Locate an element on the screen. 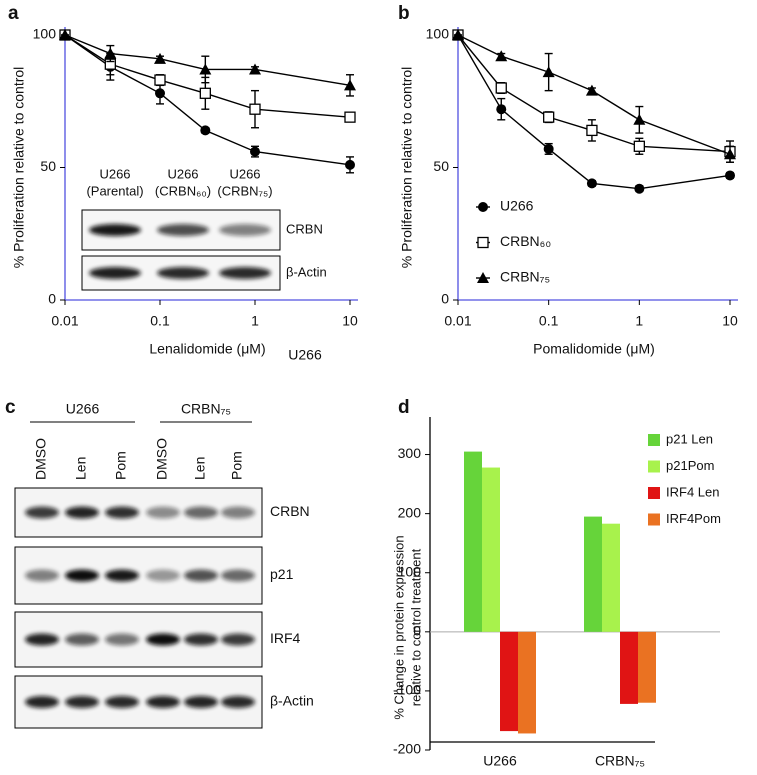 This screenshot has height=775, width=757. inset-row-label: β-Actin is located at coordinates (306, 271).